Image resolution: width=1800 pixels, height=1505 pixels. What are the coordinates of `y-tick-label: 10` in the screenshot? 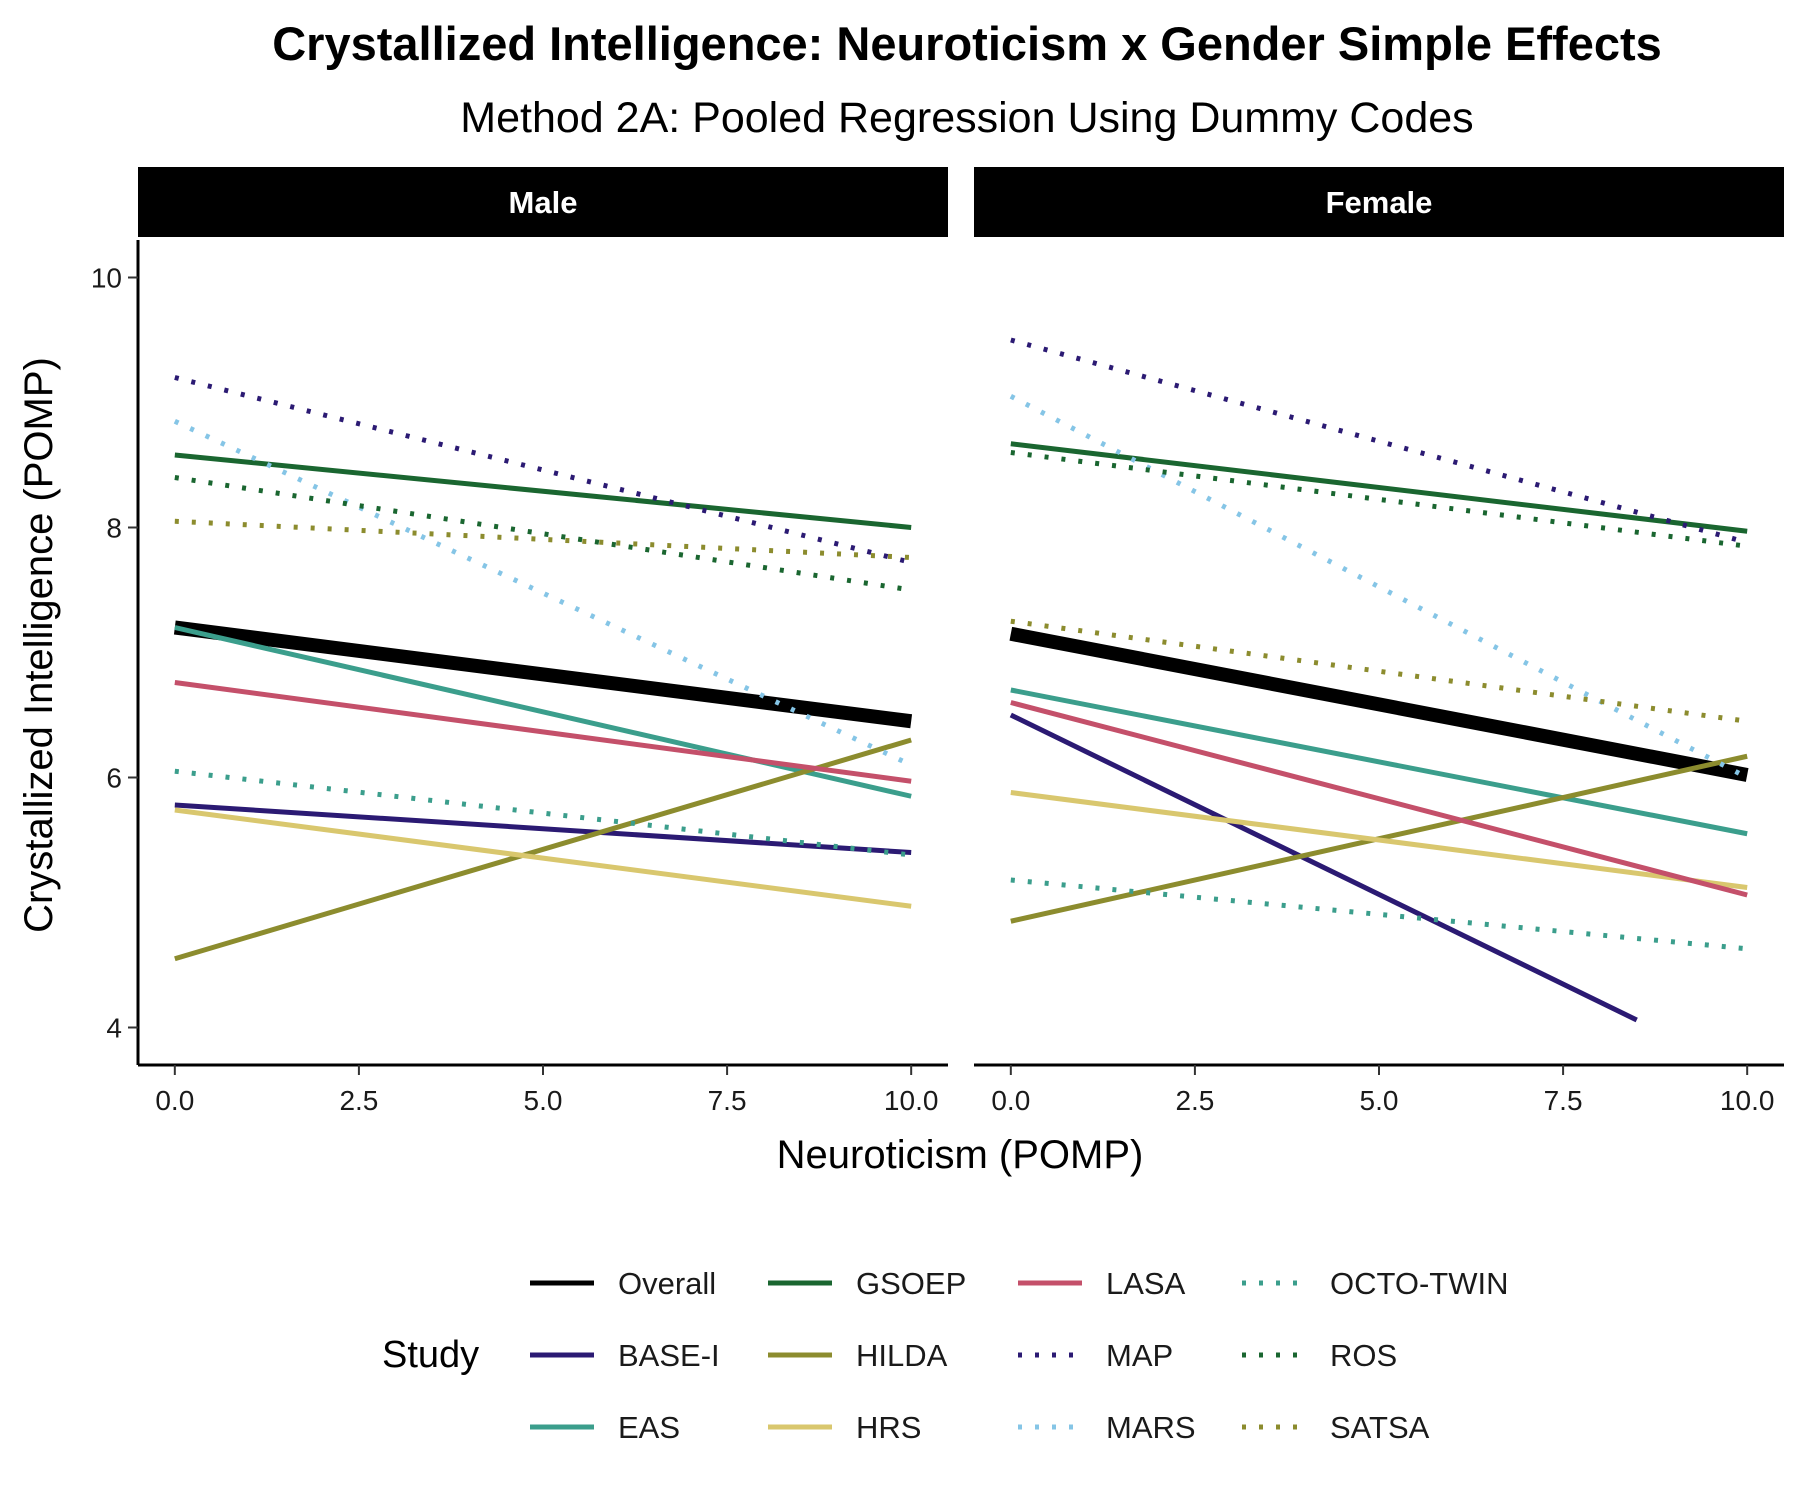 It's located at (106, 278).